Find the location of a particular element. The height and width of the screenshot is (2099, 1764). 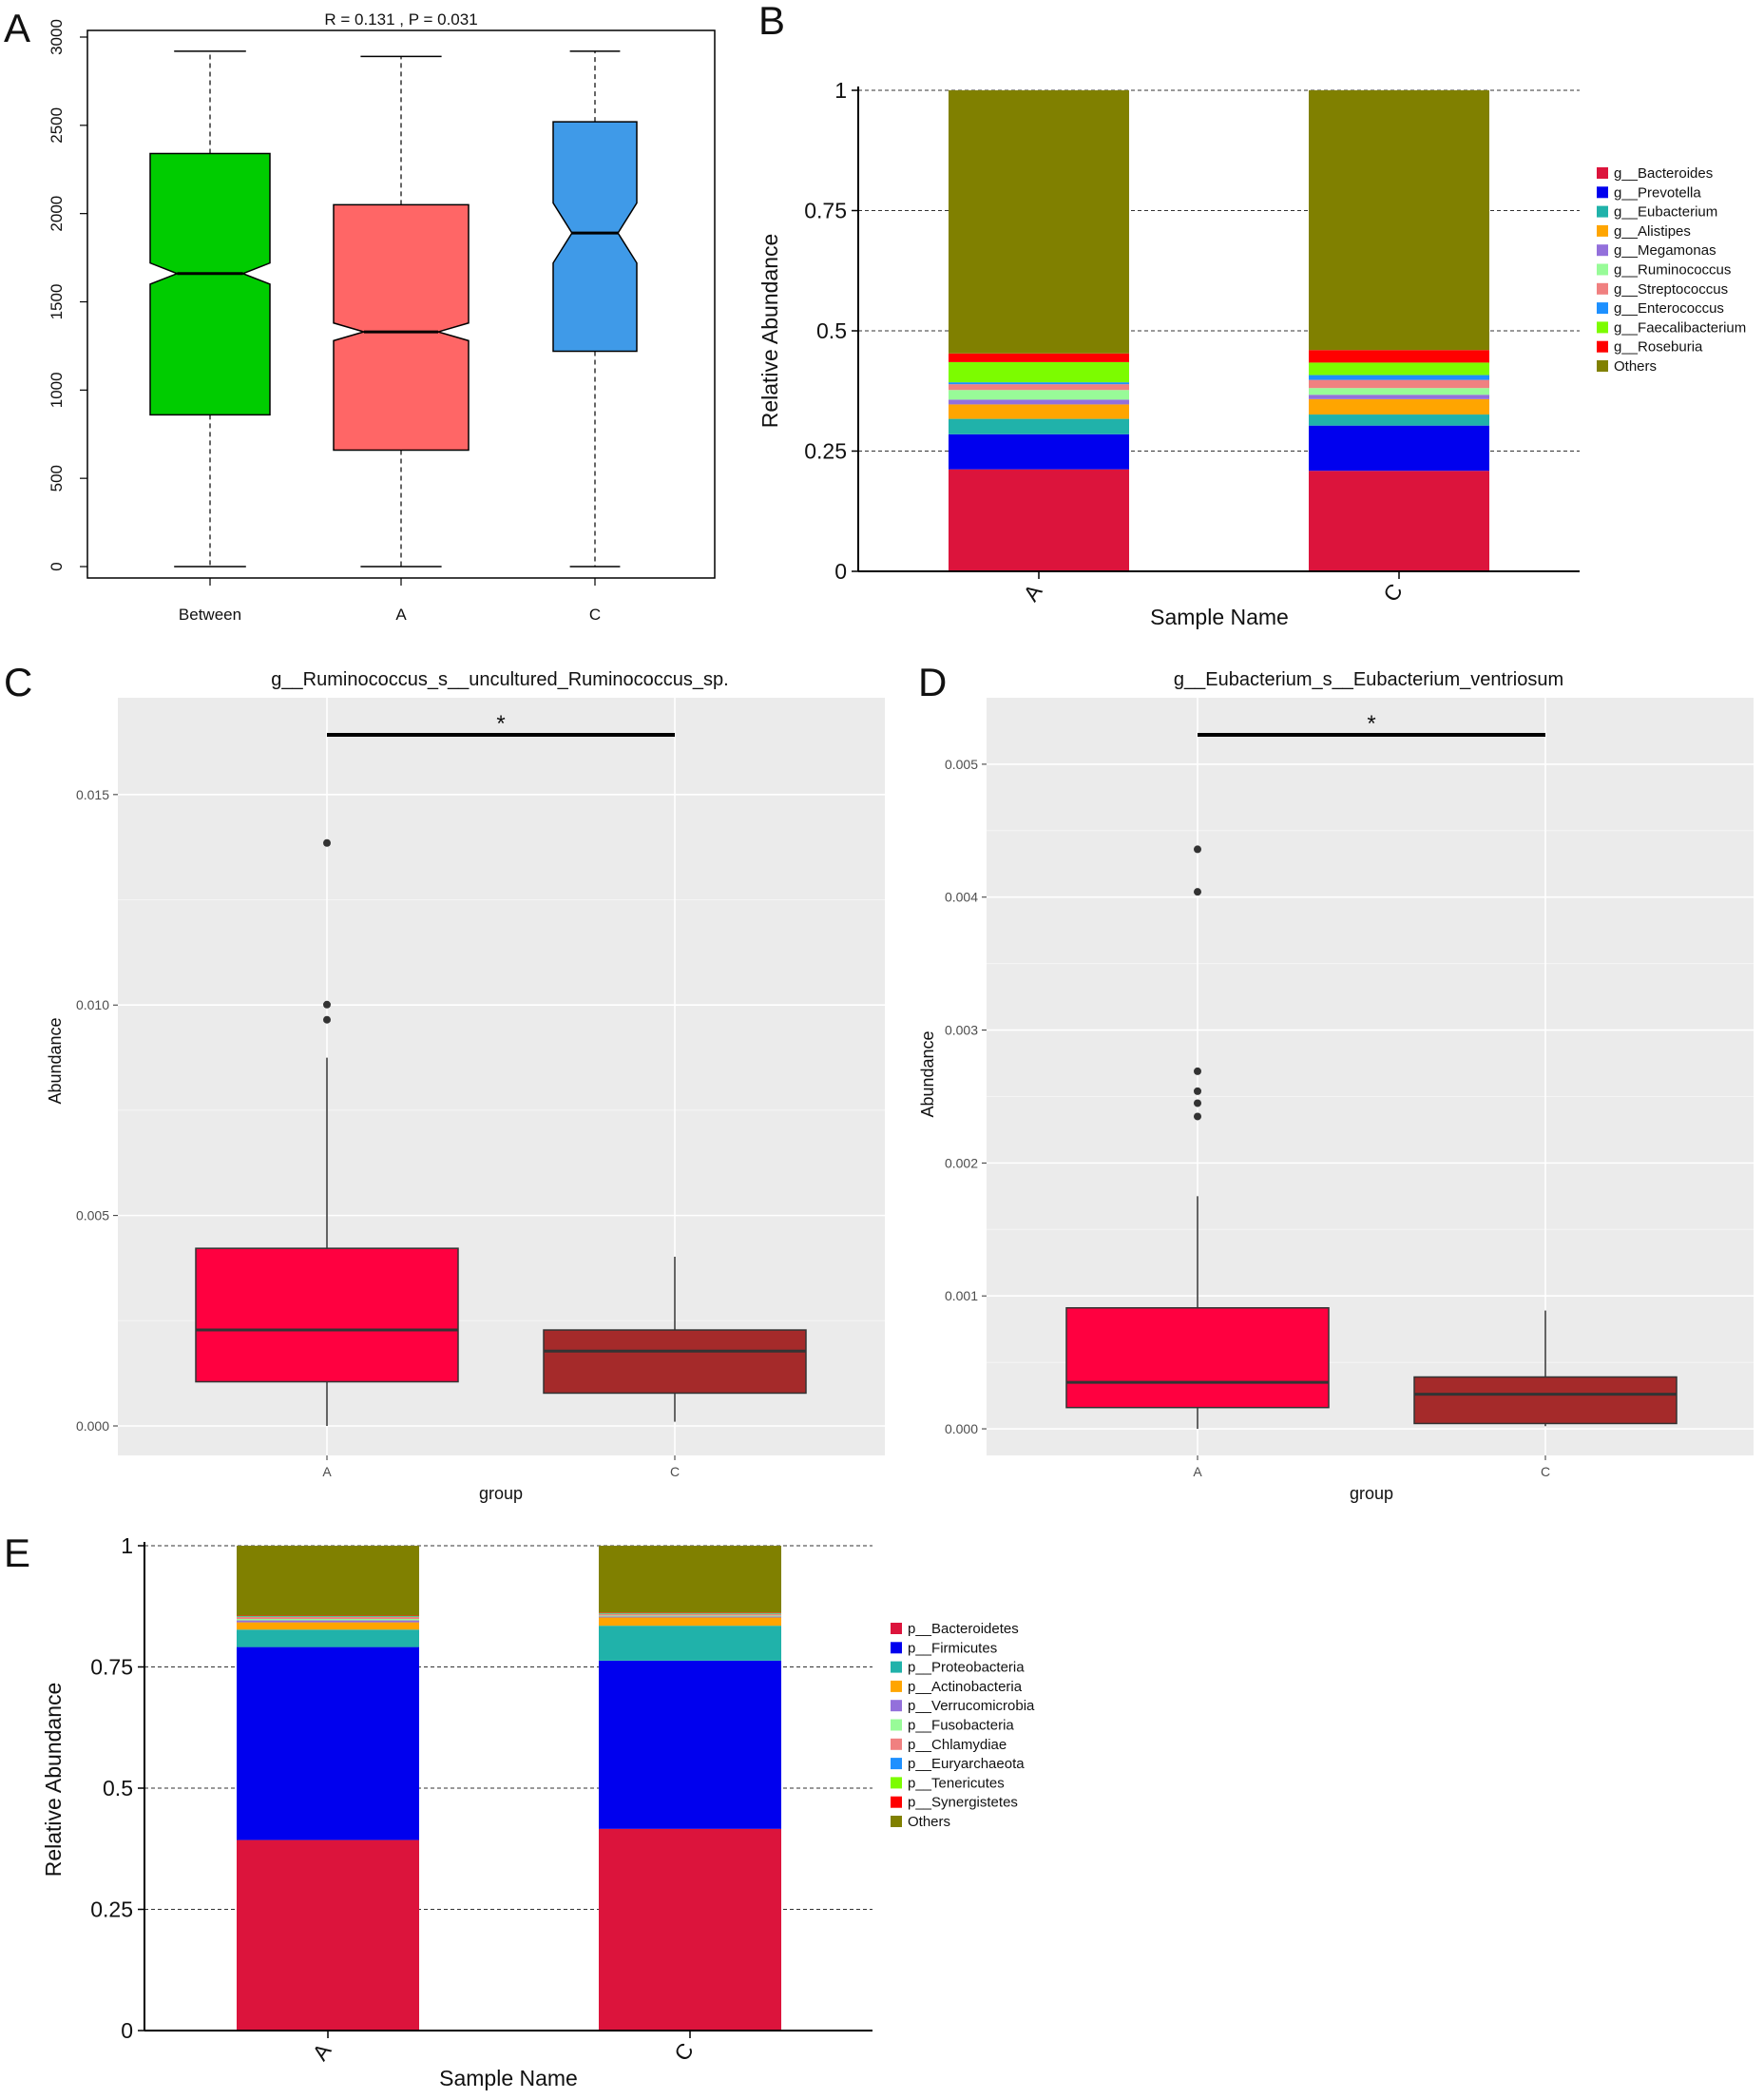

panel-c-xtick-label: C is located at coordinates (675, 1471).